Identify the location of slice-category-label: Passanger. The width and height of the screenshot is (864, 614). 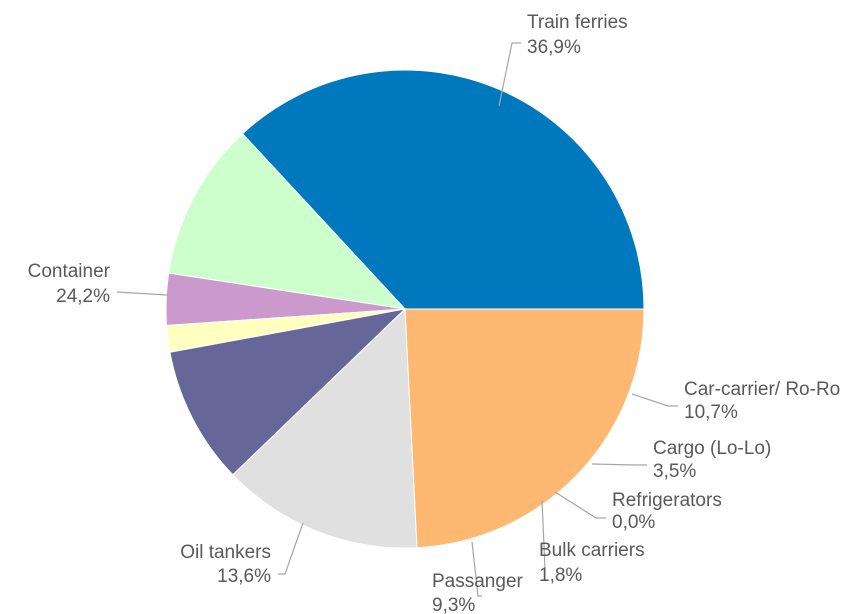
(478, 581).